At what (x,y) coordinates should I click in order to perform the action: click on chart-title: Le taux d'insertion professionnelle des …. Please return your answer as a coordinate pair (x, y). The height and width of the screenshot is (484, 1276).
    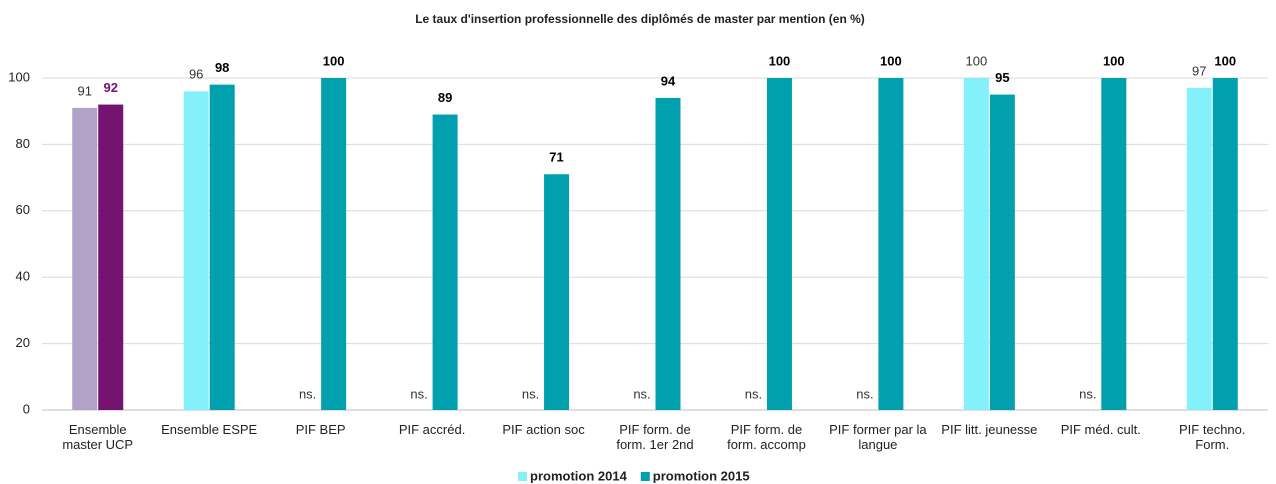
    Looking at the image, I should click on (640, 19).